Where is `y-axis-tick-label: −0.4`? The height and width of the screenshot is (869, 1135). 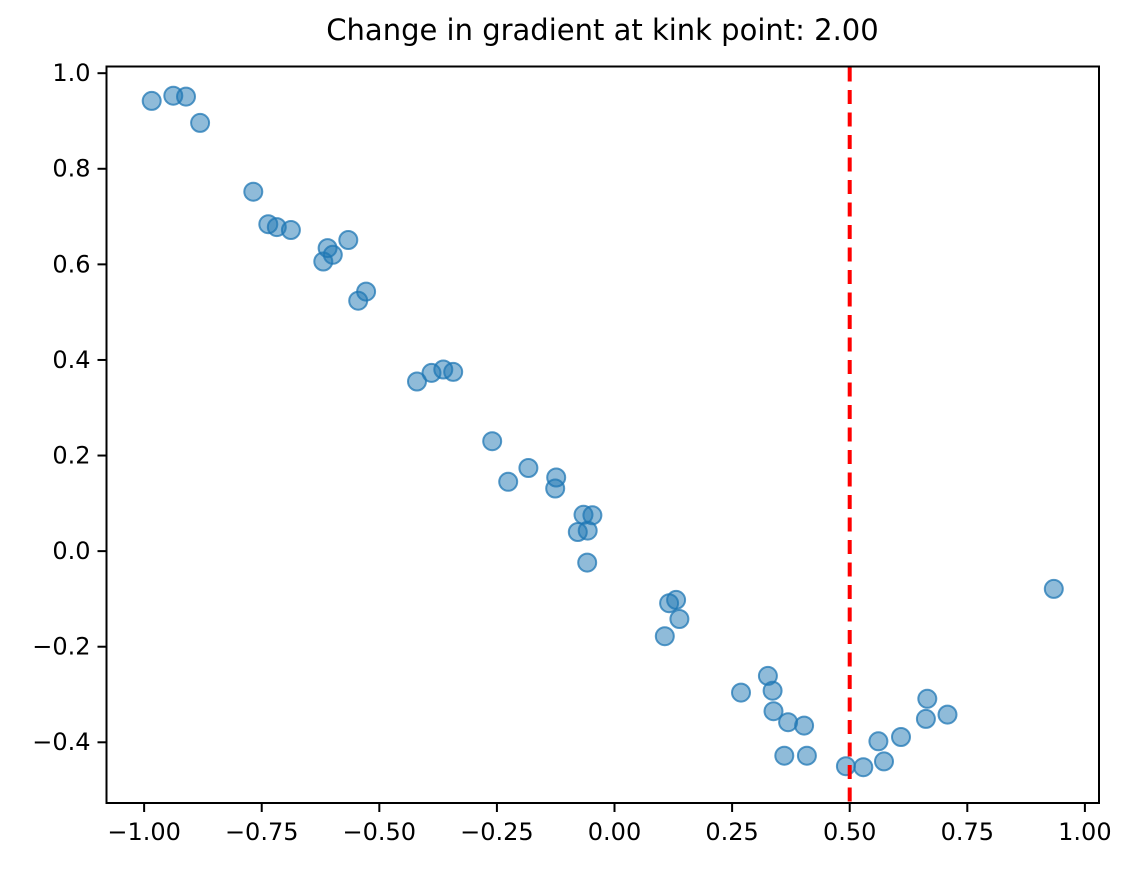
y-axis-tick-label: −0.4 is located at coordinates (61, 742).